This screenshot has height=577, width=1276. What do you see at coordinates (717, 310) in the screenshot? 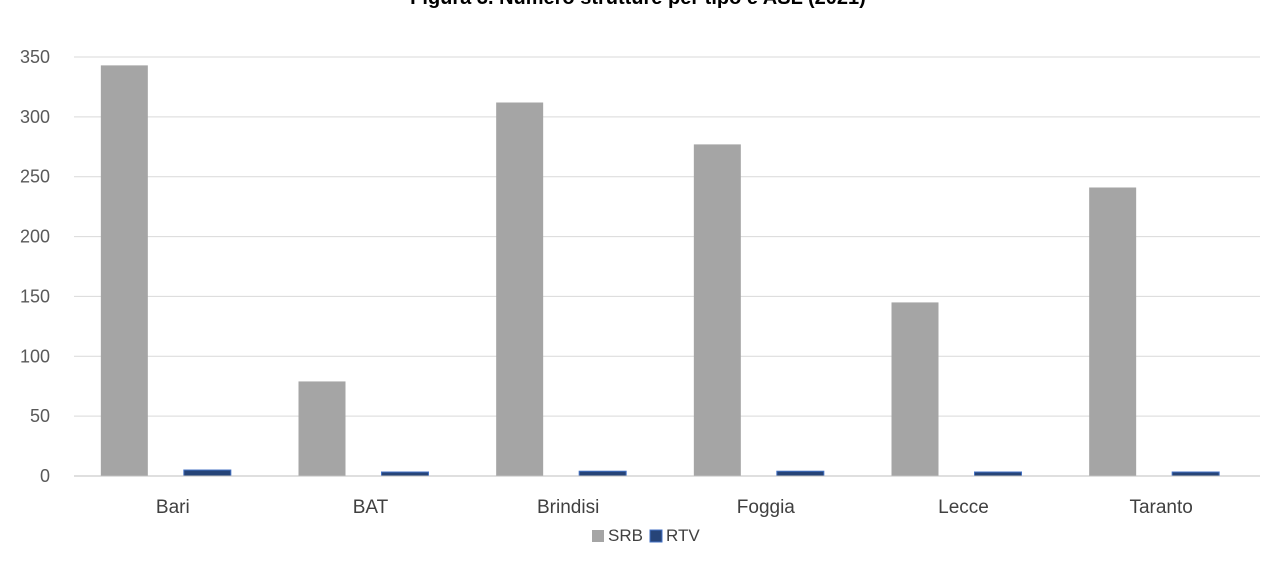
I see `bar-srb-foggia` at bounding box center [717, 310].